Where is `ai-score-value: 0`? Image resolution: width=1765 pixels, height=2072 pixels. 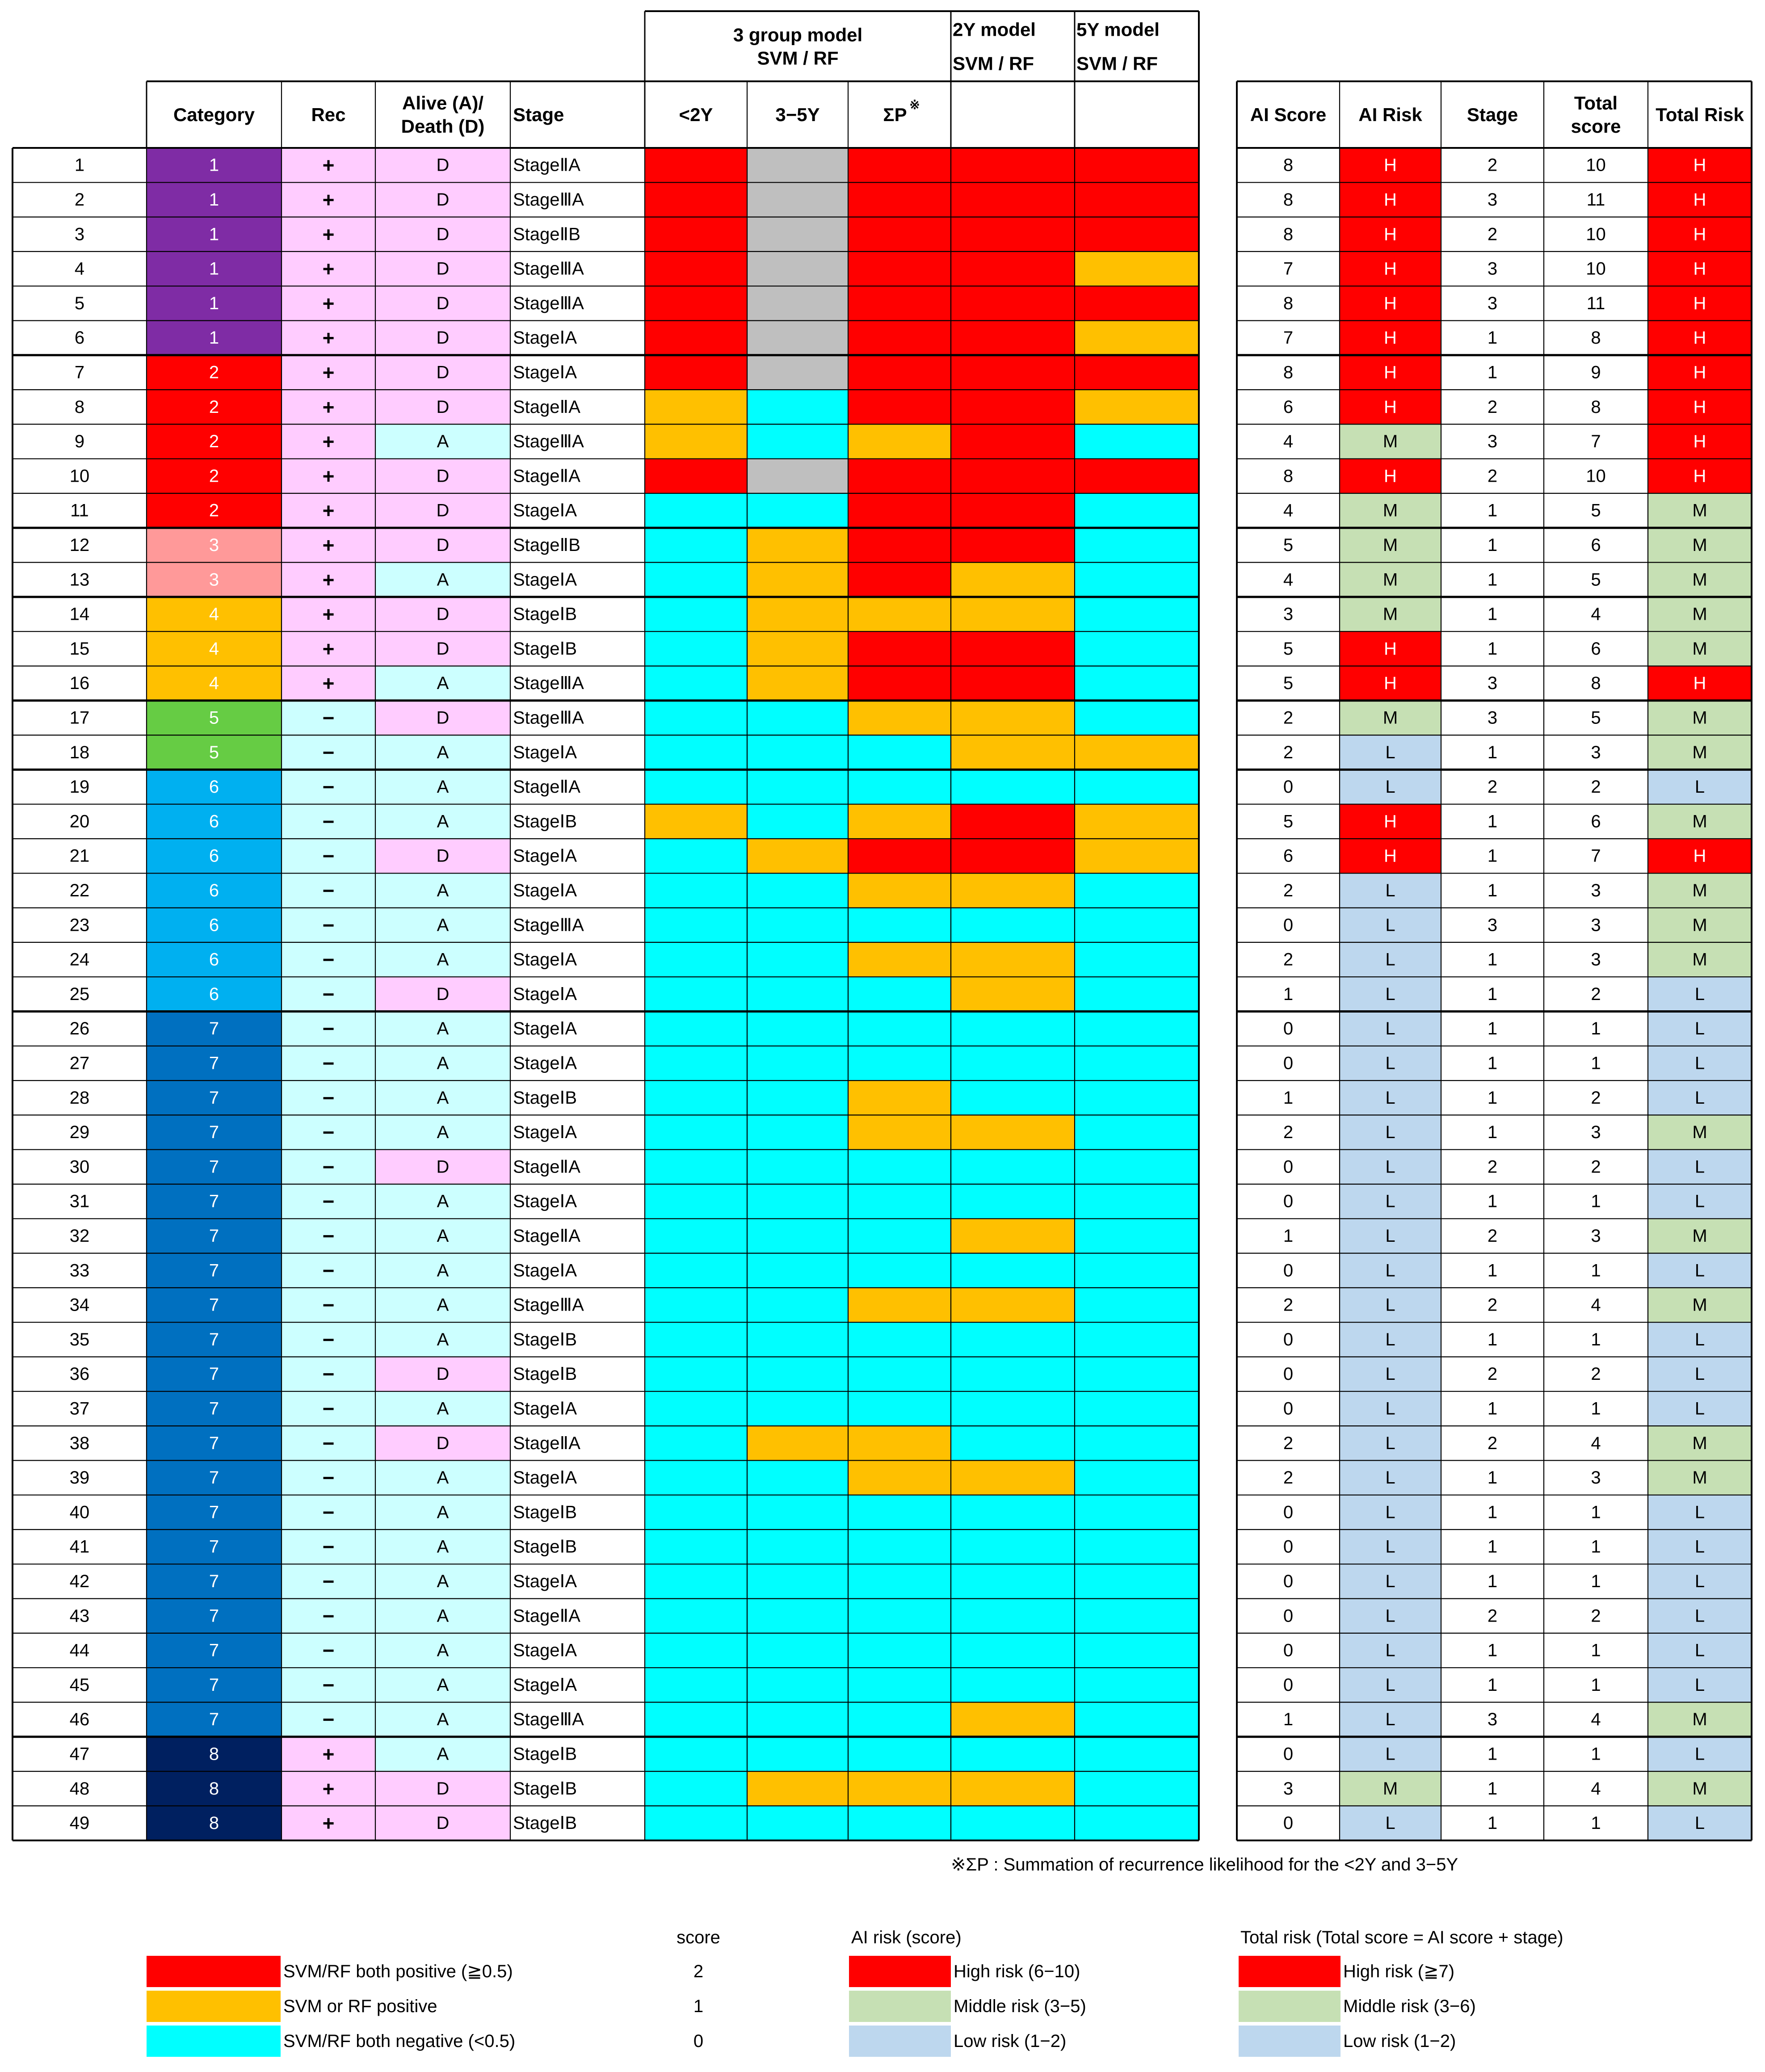 ai-score-value: 0 is located at coordinates (1288, 1028).